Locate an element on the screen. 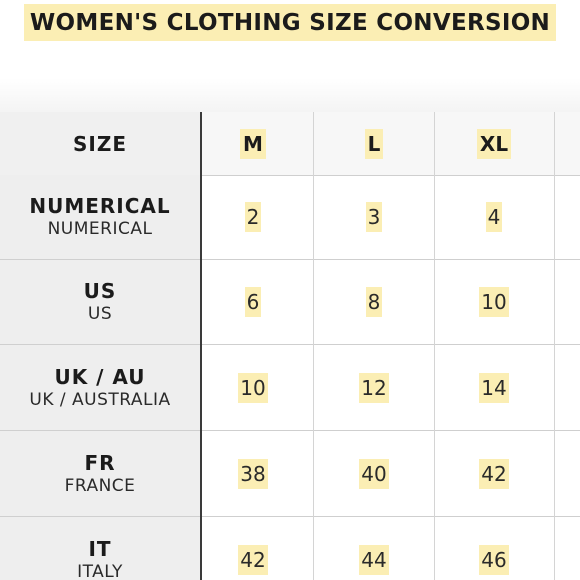 Image resolution: width=580 pixels, height=580 pixels. table-cell: 40 is located at coordinates (374, 473).